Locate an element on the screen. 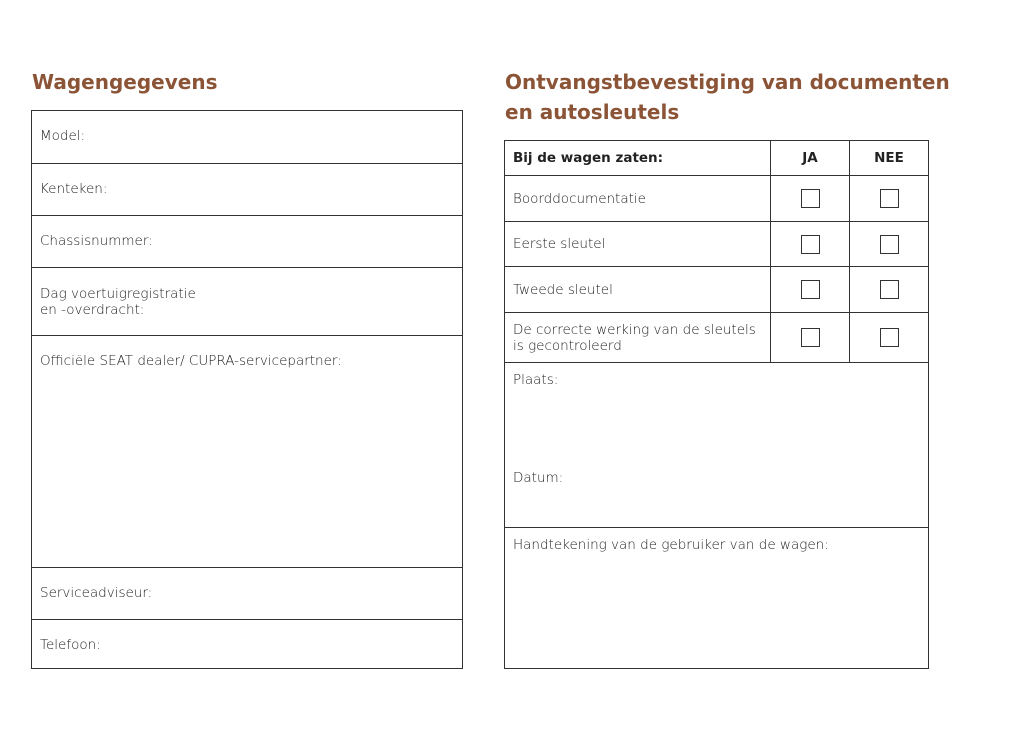  header-row: Bij de wagen zaten: JA NEE is located at coordinates (716, 158).